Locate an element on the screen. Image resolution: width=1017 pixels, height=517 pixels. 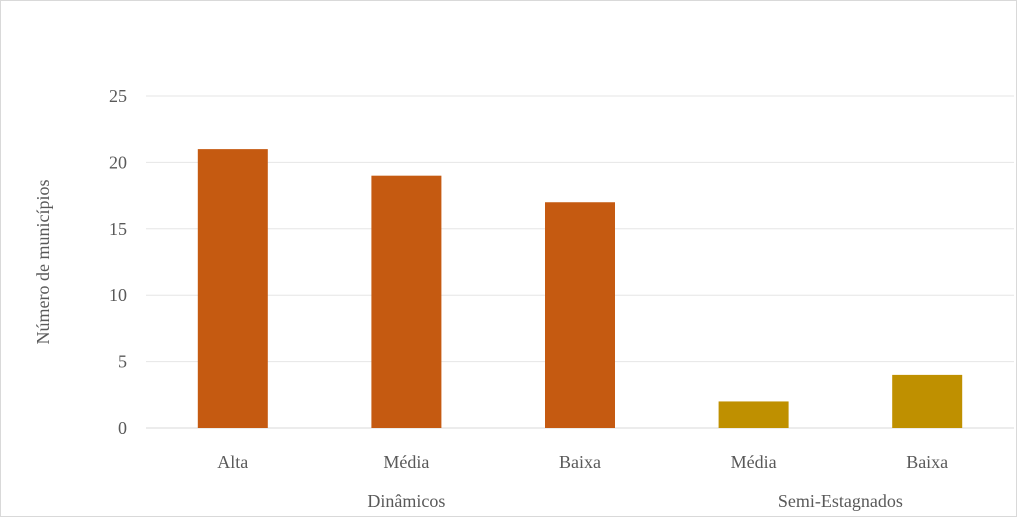
category-labels: Alta Média Baixa Média Baixa is located at coordinates (582, 462).